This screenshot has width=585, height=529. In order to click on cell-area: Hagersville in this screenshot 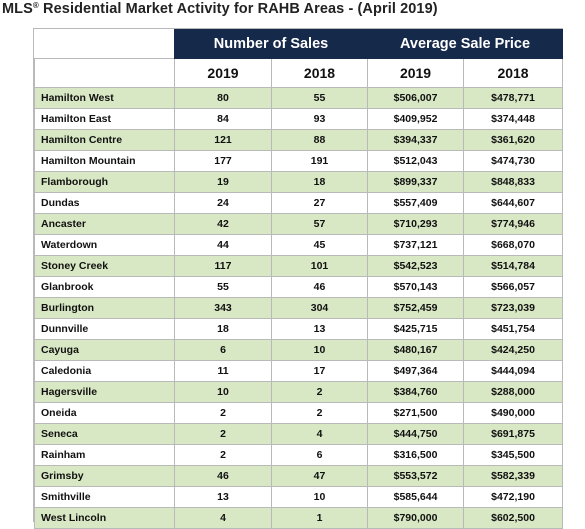, I will do `click(104, 391)`.